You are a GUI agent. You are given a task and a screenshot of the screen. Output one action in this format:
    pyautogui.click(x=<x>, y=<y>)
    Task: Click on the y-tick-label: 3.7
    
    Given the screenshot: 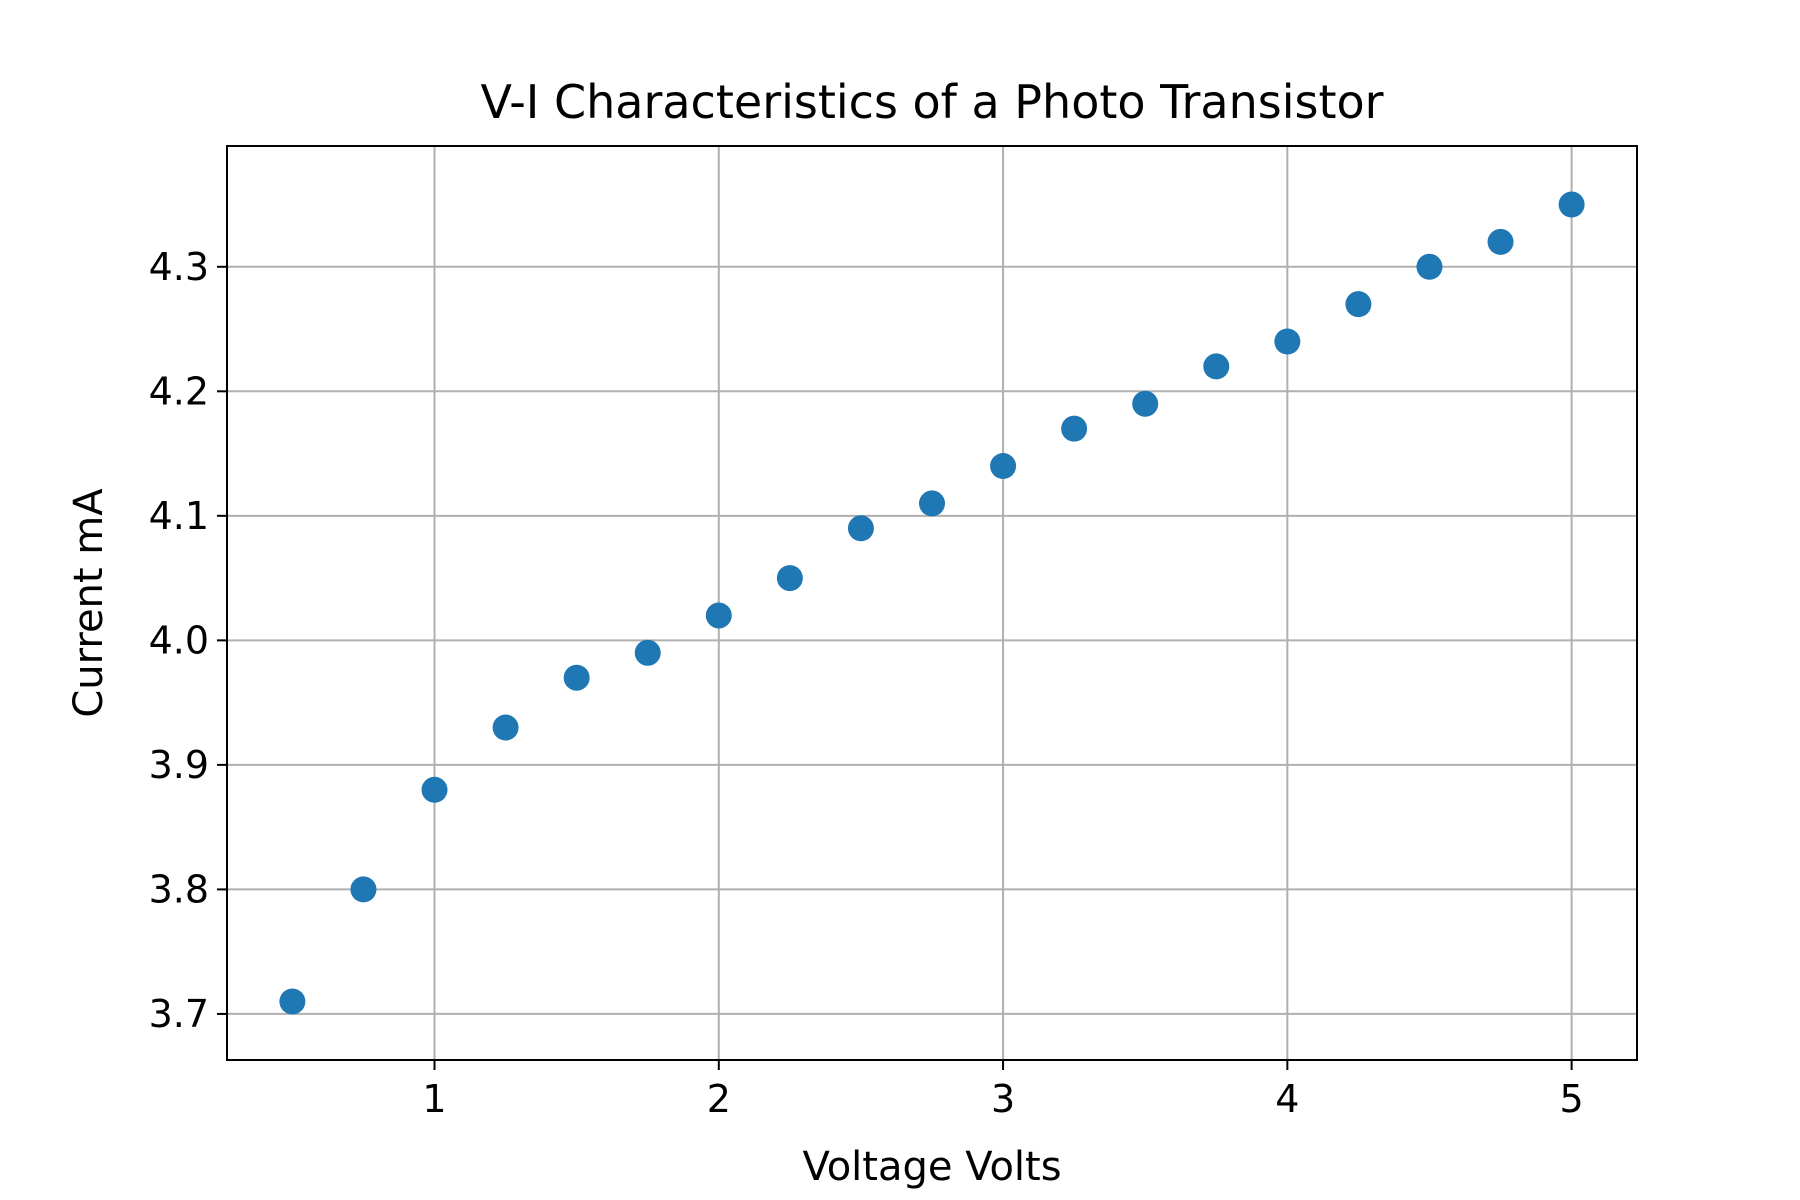 What is the action you would take?
    pyautogui.click(x=179, y=1014)
    